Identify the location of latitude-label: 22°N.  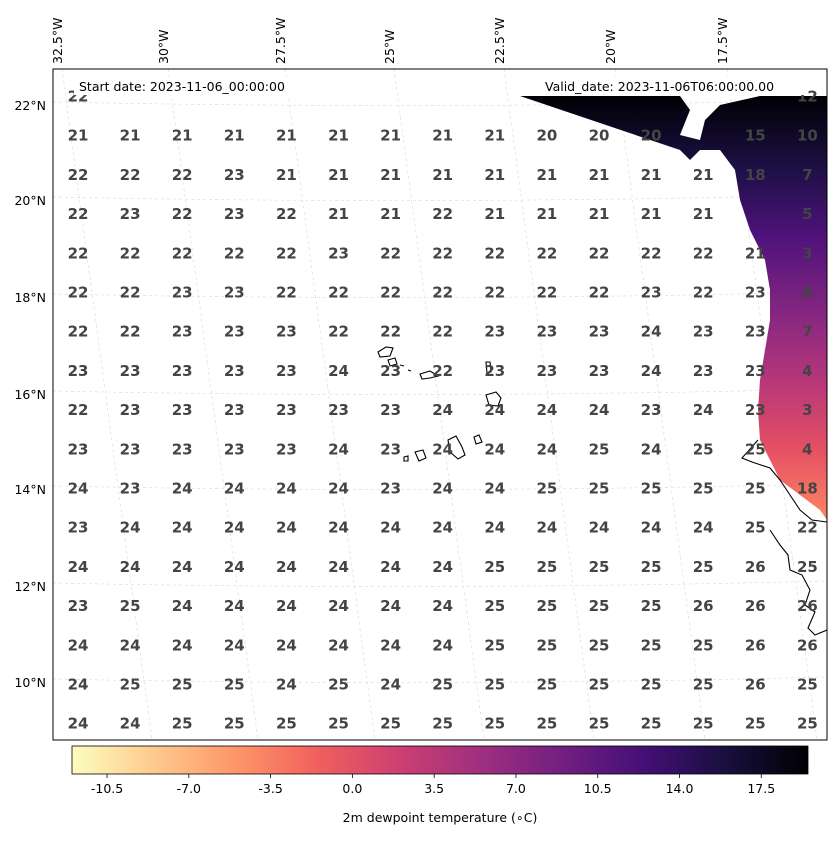
(30, 105).